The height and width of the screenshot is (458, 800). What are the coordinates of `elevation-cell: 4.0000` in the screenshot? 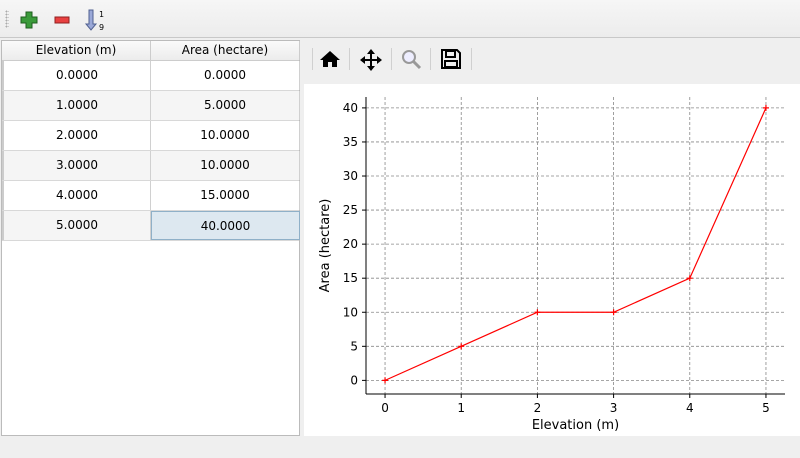 It's located at (76, 195).